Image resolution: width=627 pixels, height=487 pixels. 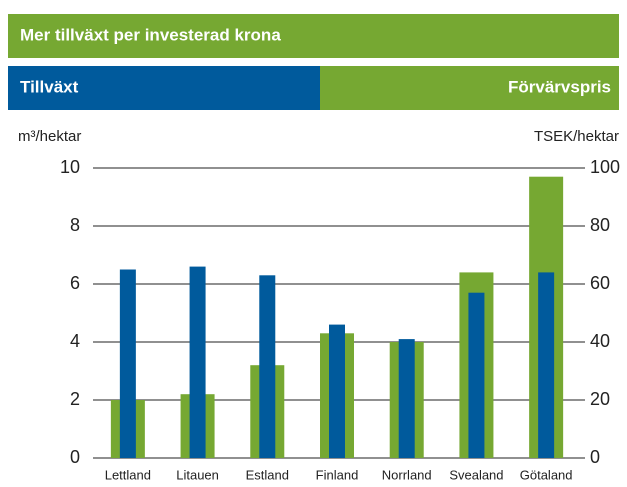 What do you see at coordinates (313, 36) in the screenshot?
I see `title-bar` at bounding box center [313, 36].